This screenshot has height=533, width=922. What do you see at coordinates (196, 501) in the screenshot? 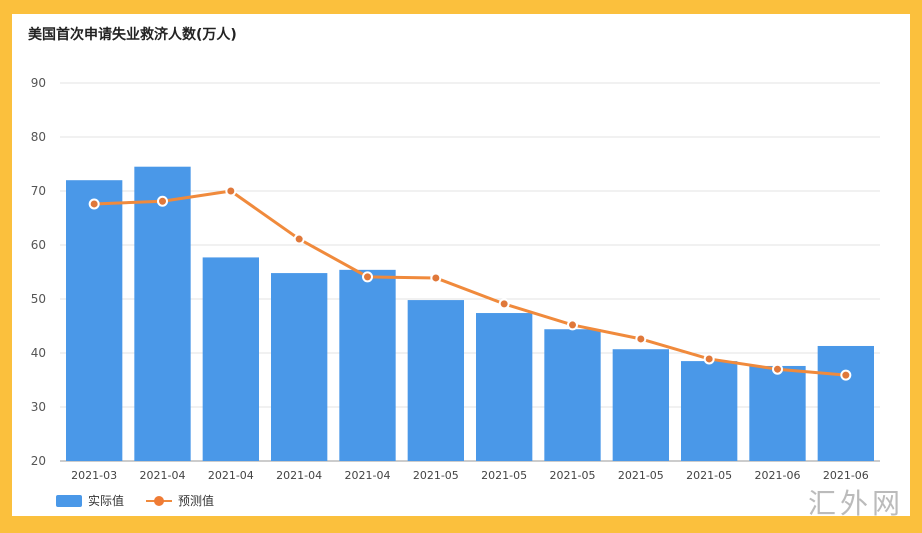
I see `legend-forecast-label: 预测值` at bounding box center [196, 501].